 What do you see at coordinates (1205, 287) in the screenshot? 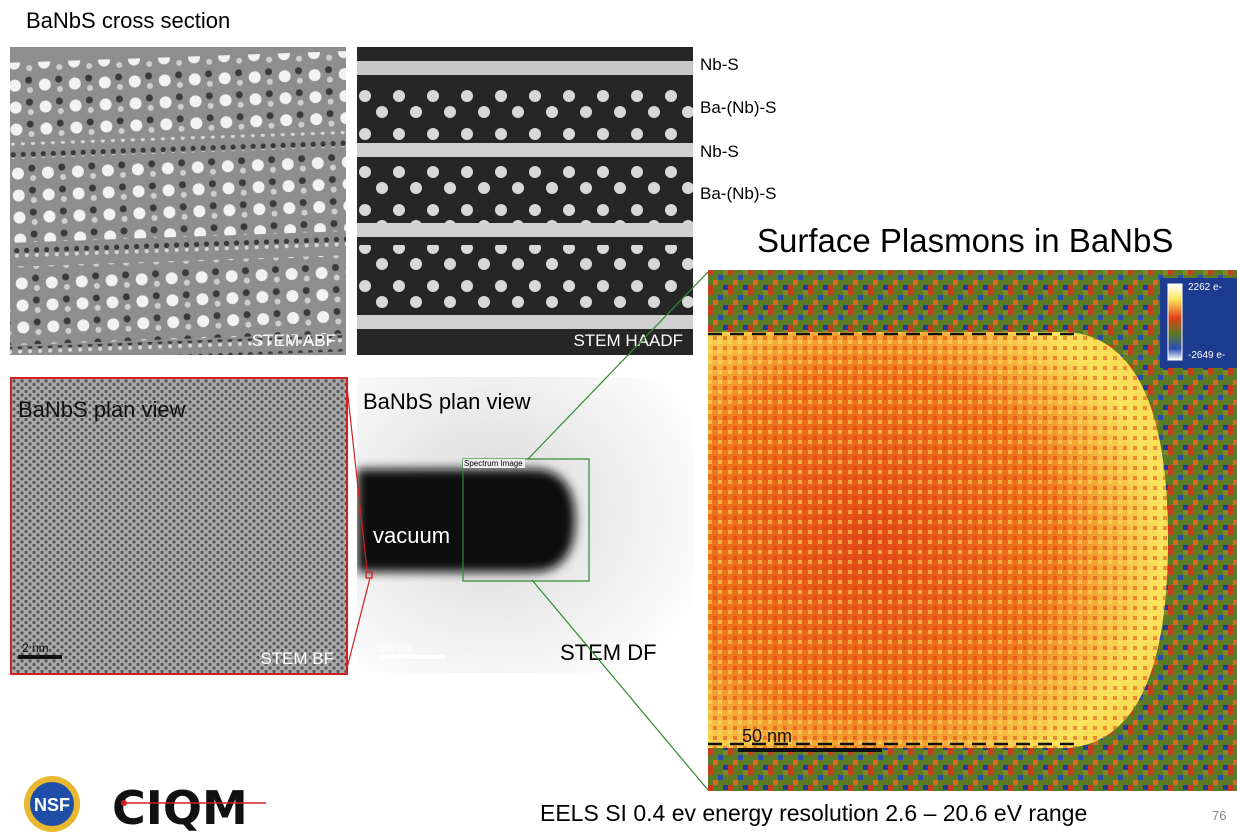
I see `colorbar-max-label: 2262 e-` at bounding box center [1205, 287].